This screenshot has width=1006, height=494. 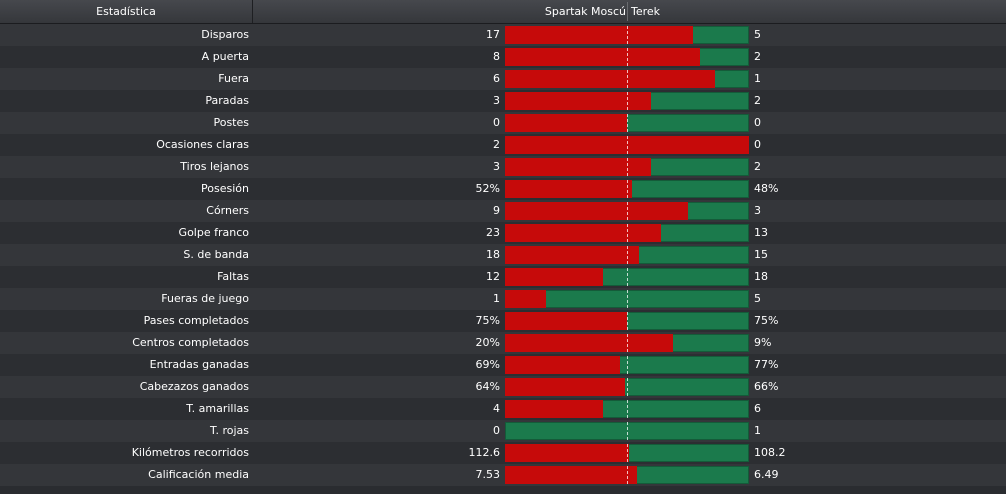 I want to click on away-value: 66%, so click(x=766, y=386).